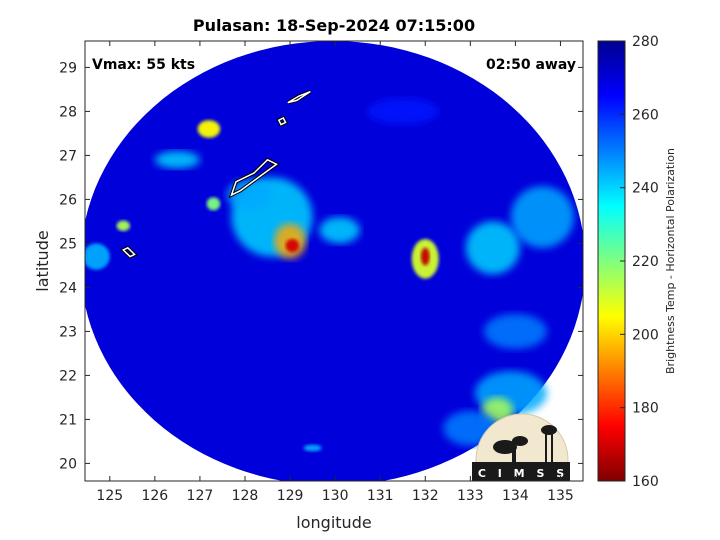  Describe the element at coordinates (549, 430) in the screenshot. I see `water-tower-icon` at that location.